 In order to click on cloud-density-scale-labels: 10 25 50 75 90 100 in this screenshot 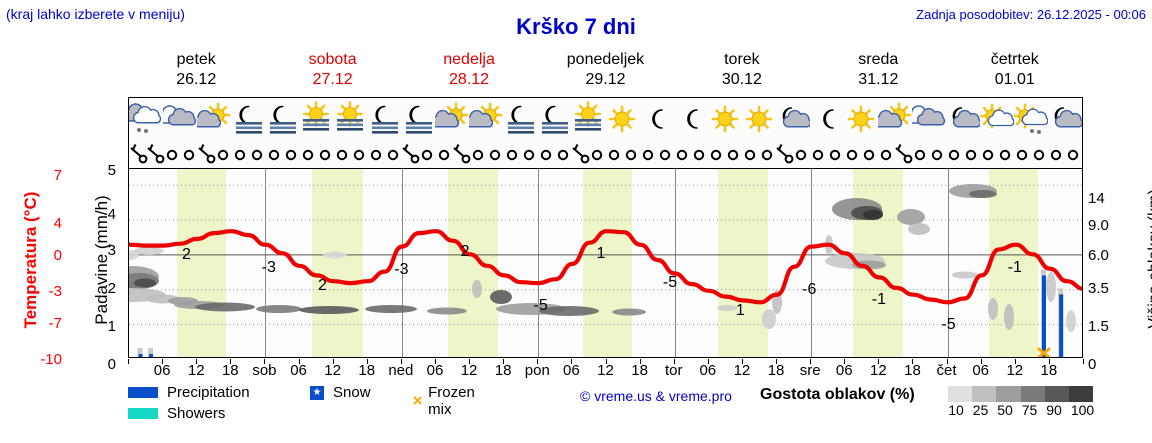, I will do `click(1022, 411)`.